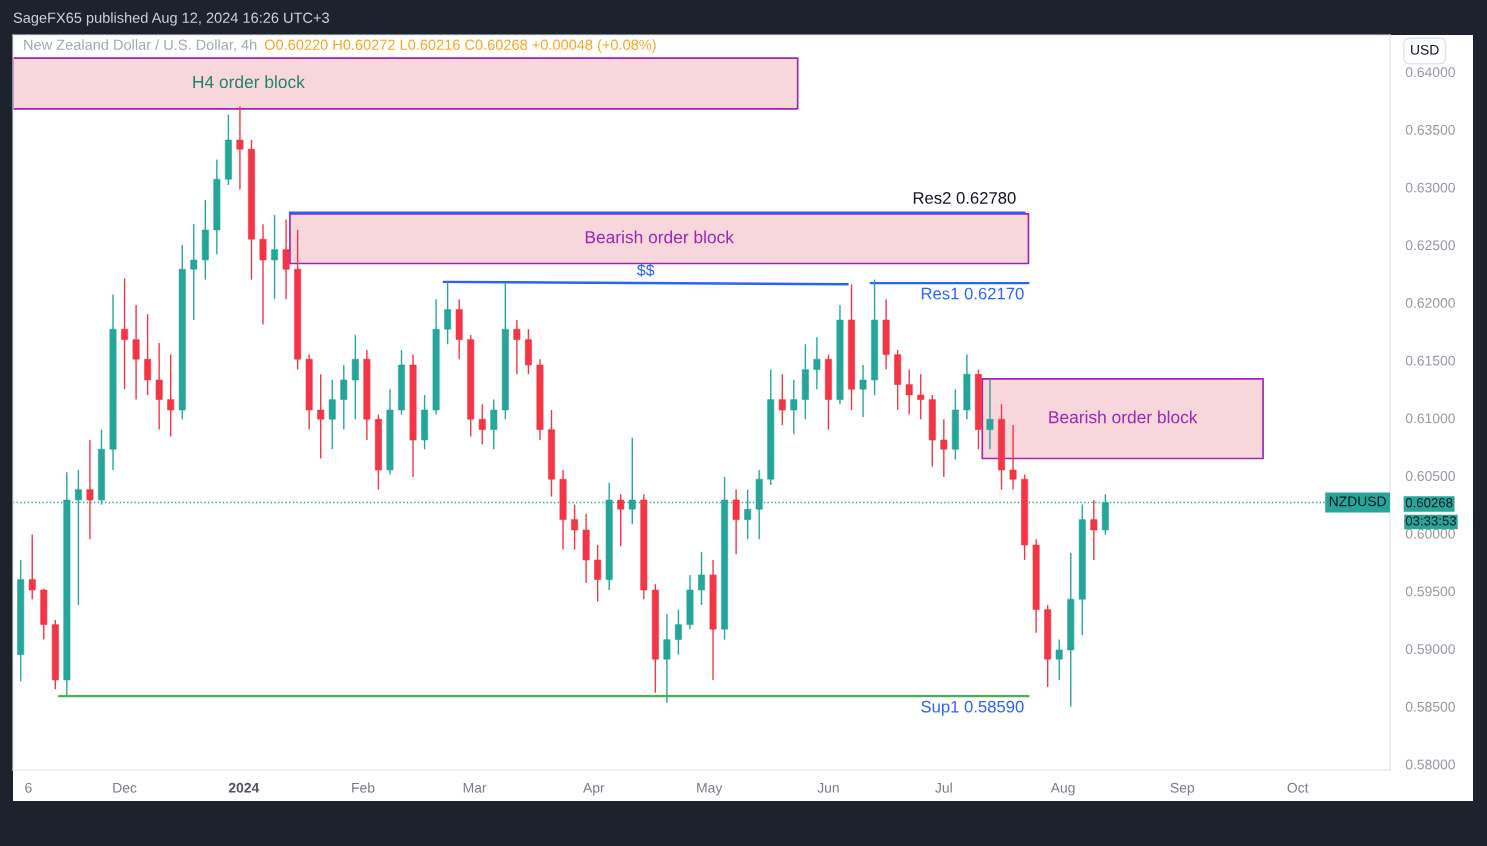  Describe the element at coordinates (1430, 476) in the screenshot. I see `y-tick-label: 0.60500` at that location.